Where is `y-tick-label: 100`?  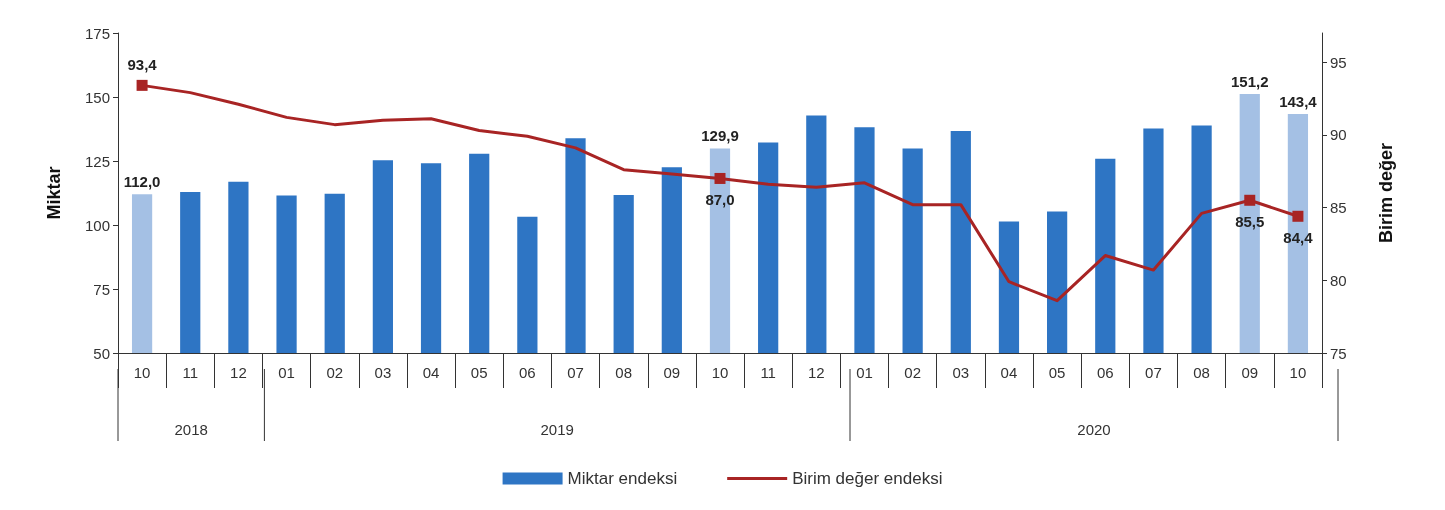
y-tick-label: 100 is located at coordinates (97, 225).